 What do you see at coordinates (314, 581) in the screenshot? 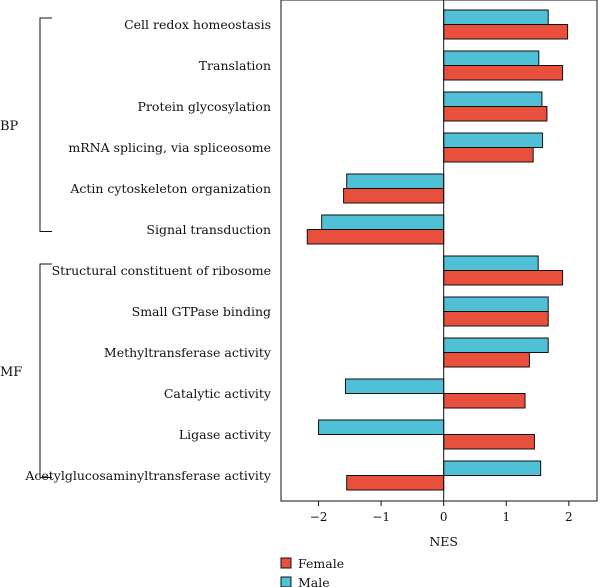
I see `legend-label-male: Male` at bounding box center [314, 581].